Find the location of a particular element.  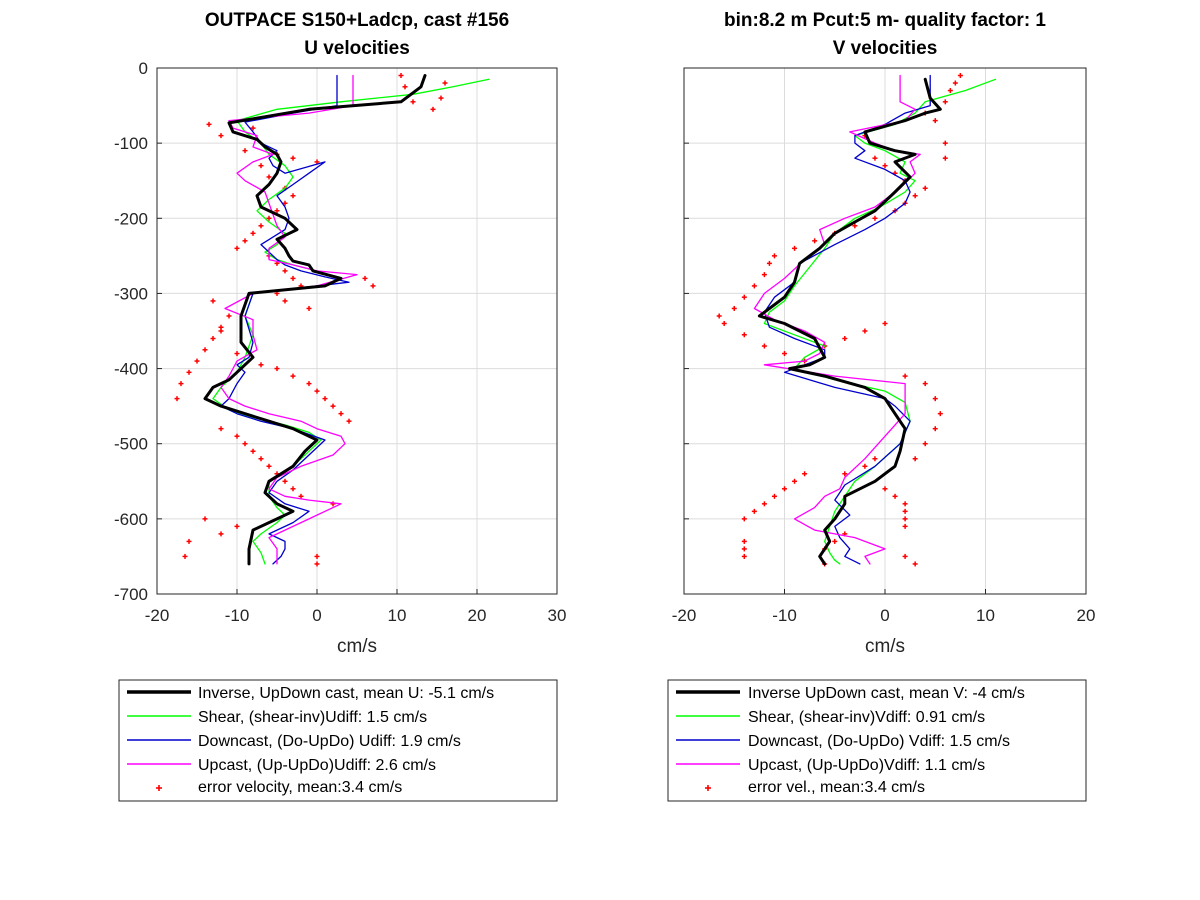

u-legend-label-inverse: Inverse, UpDown cast, mean U: -5.1 cm/s is located at coordinates (346, 693).